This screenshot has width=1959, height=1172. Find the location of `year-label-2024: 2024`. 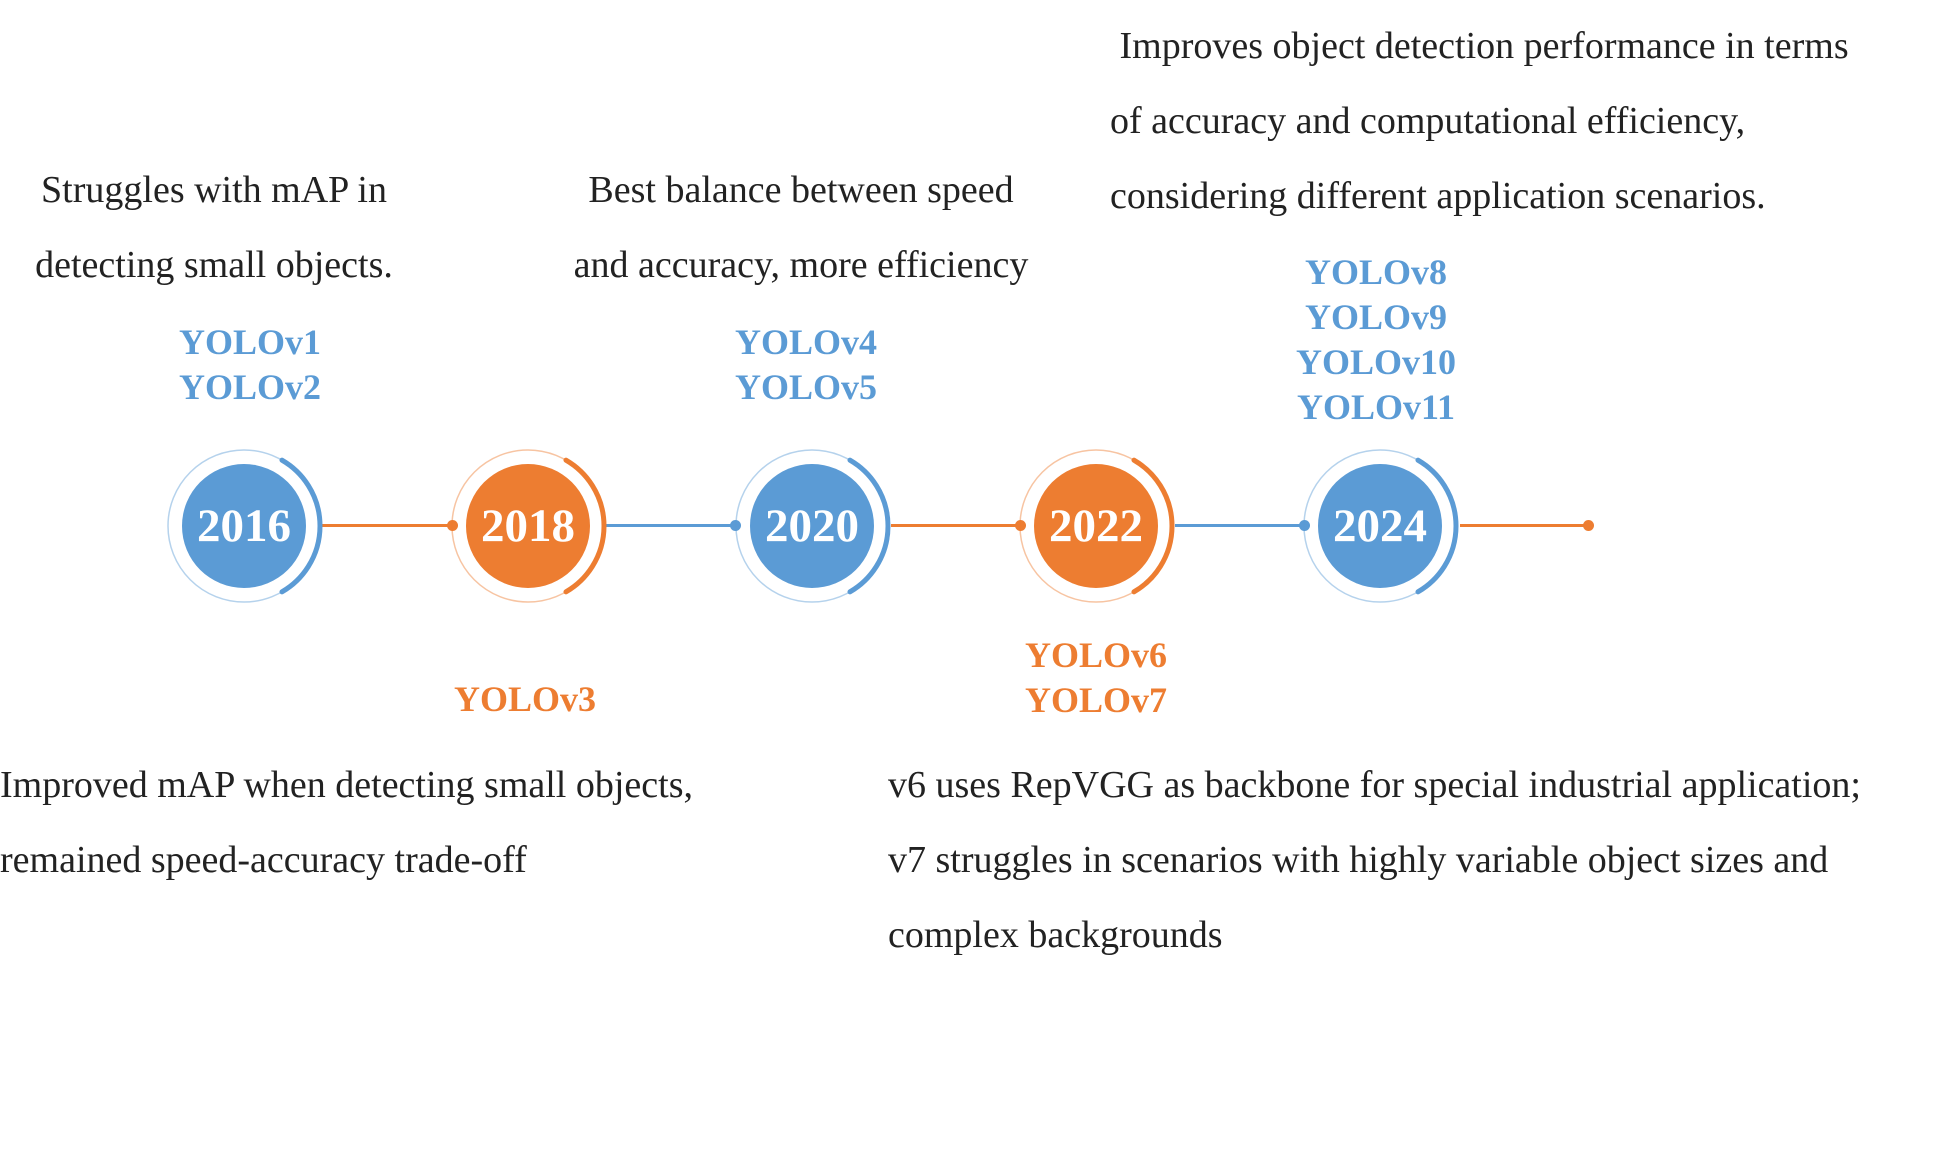

year-label-2024: 2024 is located at coordinates (1380, 526).